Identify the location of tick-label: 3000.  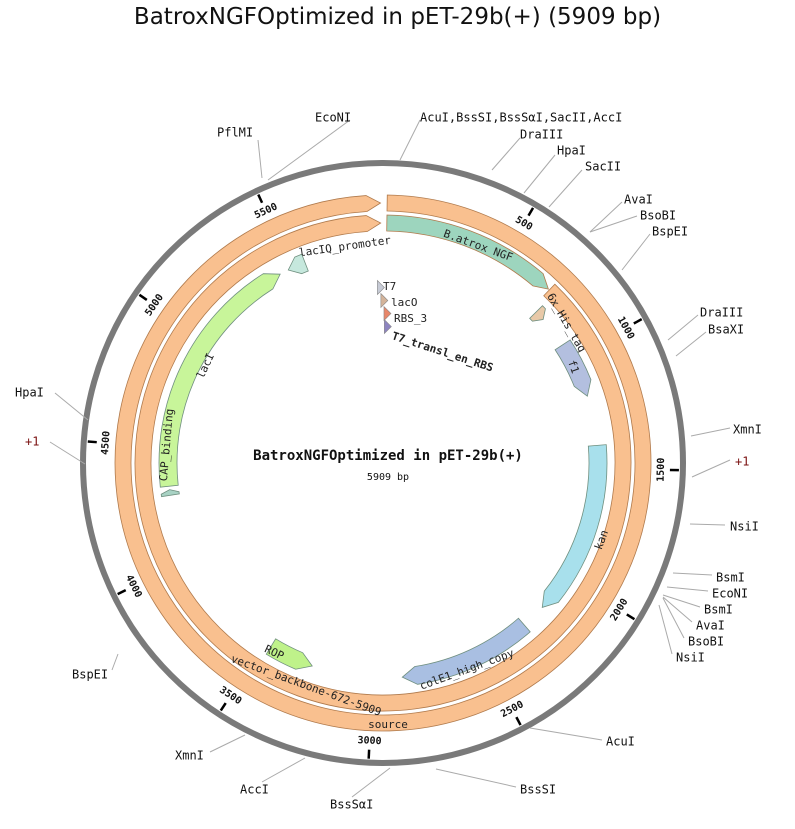
(369, 741).